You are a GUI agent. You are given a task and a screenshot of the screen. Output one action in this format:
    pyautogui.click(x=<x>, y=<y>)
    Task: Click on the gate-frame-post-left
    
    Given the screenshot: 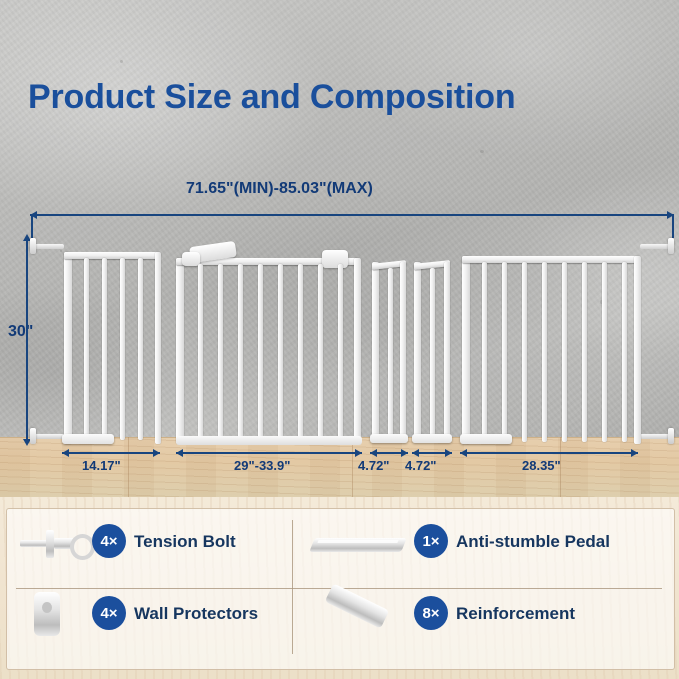 What is the action you would take?
    pyautogui.click(x=68, y=348)
    